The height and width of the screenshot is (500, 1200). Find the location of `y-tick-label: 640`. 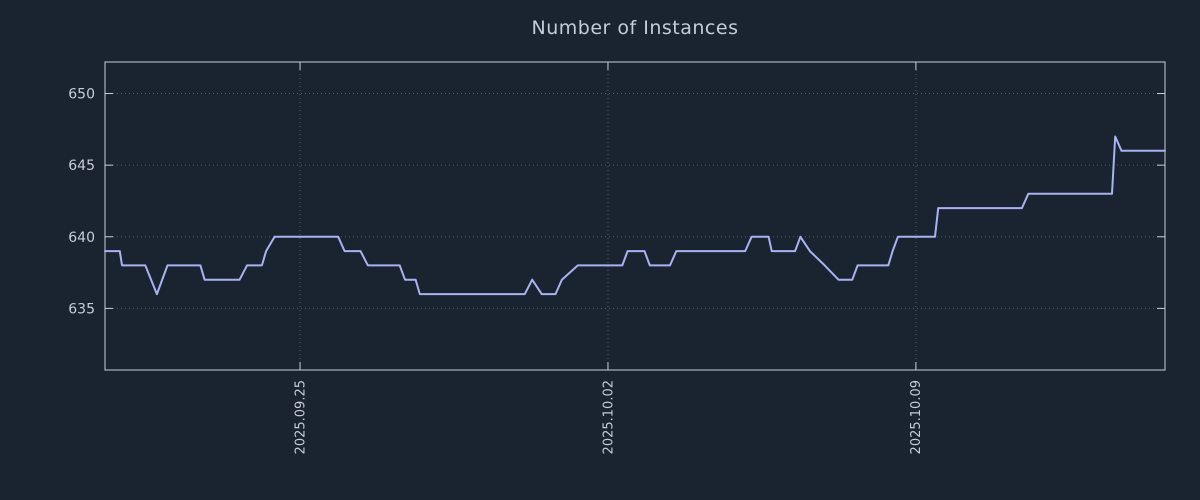

y-tick-label: 640 is located at coordinates (81, 238).